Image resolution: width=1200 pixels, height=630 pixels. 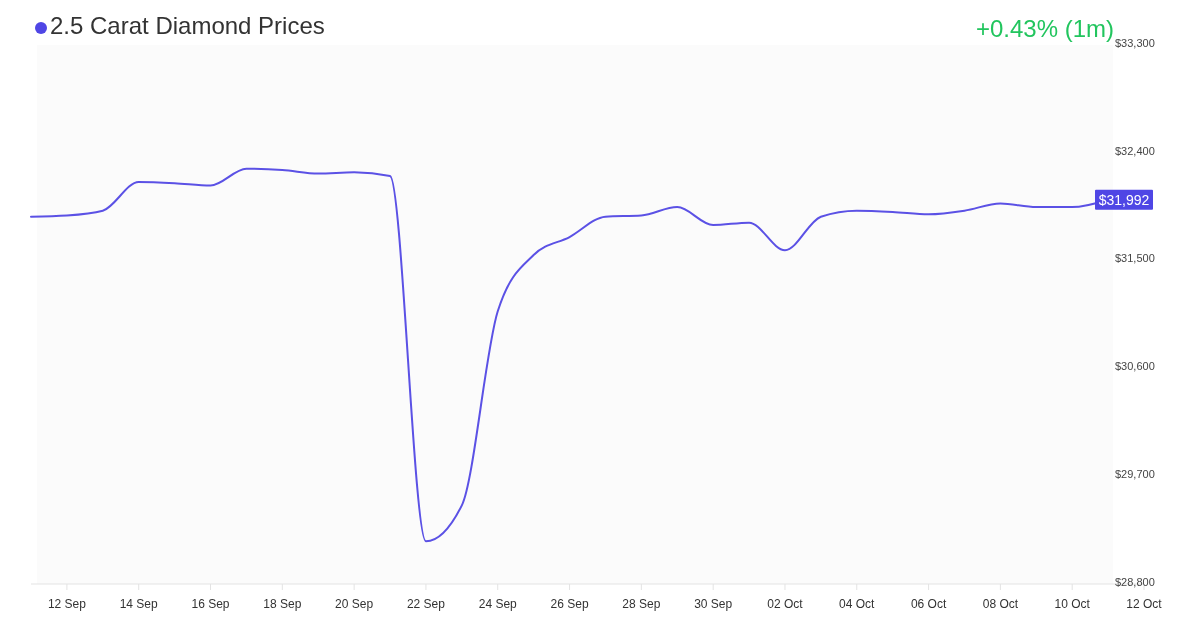 I want to click on x-tick-label: 14 Sep, so click(x=139, y=604).